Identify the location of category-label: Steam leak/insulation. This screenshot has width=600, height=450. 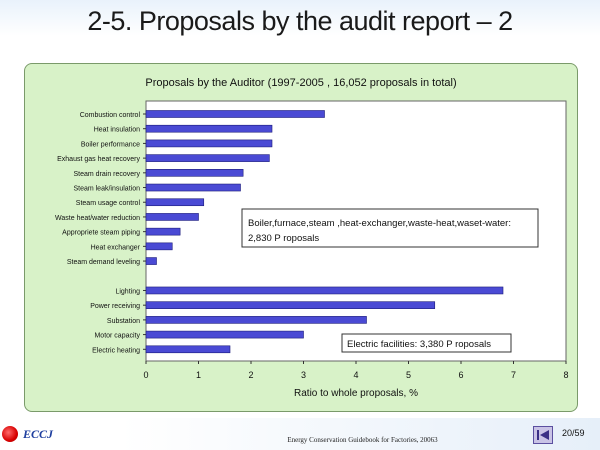
(106, 189).